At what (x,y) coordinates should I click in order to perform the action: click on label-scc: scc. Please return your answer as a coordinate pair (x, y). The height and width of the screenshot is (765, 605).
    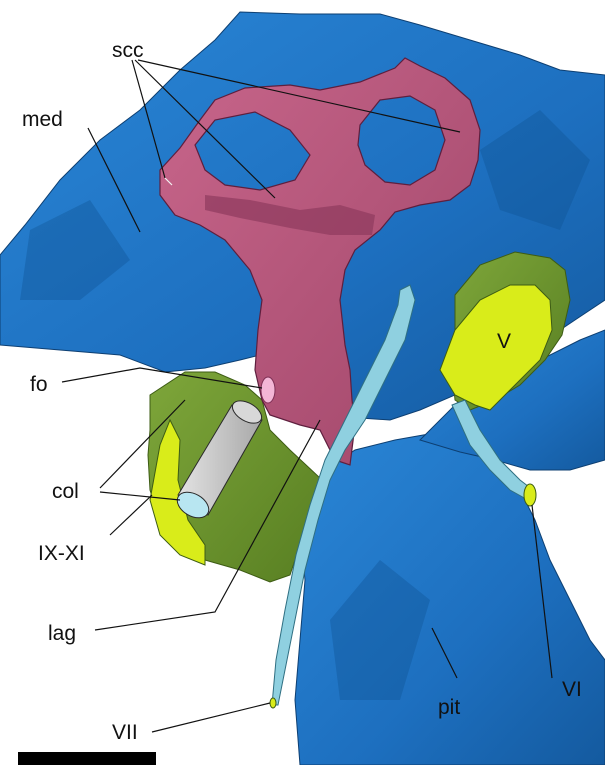
    Looking at the image, I should click on (128, 50).